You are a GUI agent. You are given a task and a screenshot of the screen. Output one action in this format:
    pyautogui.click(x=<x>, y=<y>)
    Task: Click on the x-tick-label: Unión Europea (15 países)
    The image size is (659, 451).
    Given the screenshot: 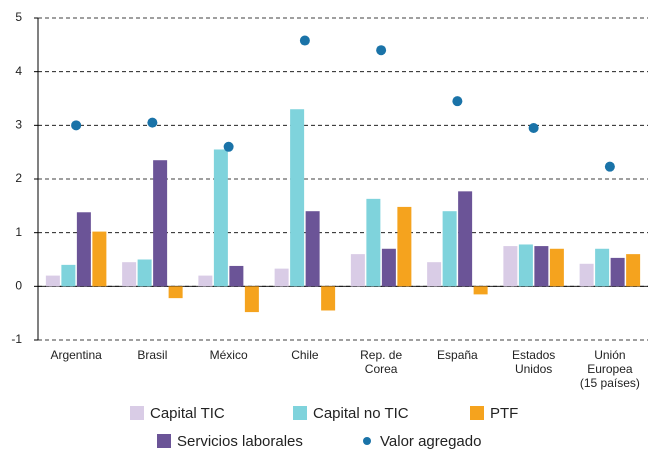 What is the action you would take?
    pyautogui.click(x=610, y=369)
    